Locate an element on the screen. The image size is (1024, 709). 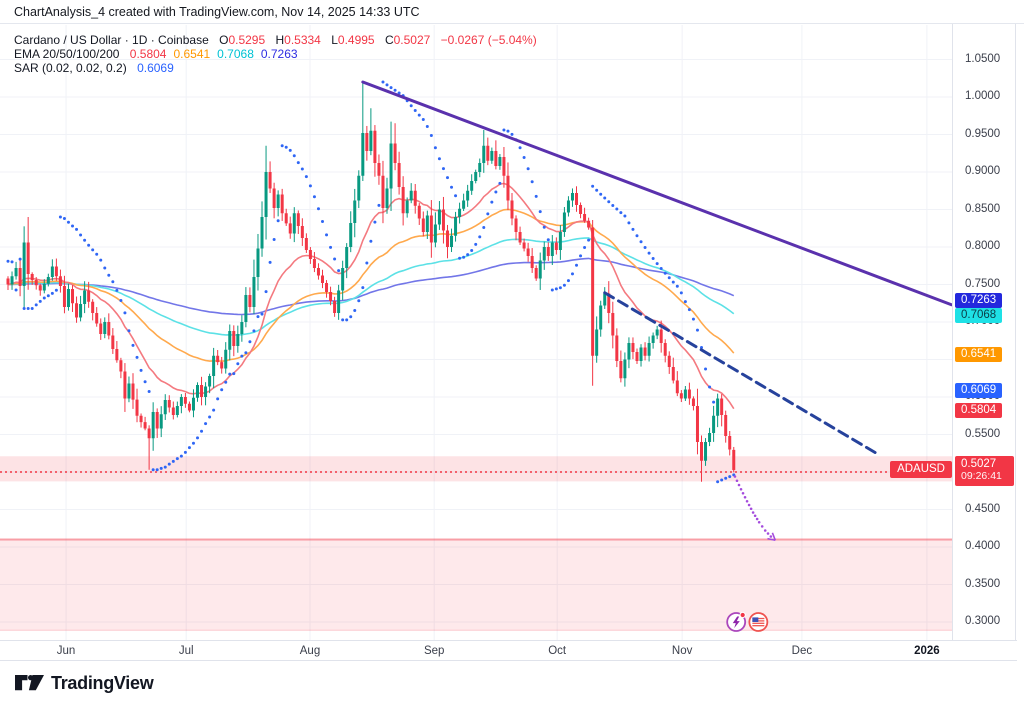
price-tick-label: 1.0500 is located at coordinates (983, 58).